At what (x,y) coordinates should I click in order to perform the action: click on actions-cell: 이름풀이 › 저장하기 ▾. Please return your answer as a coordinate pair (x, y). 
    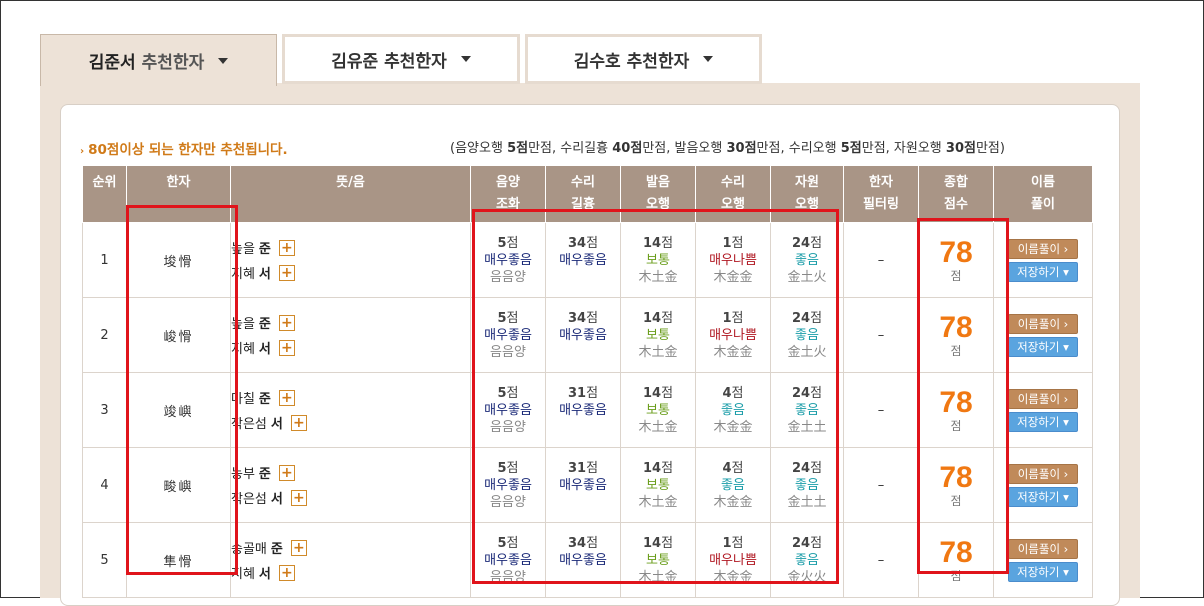
    Looking at the image, I should click on (1043, 410).